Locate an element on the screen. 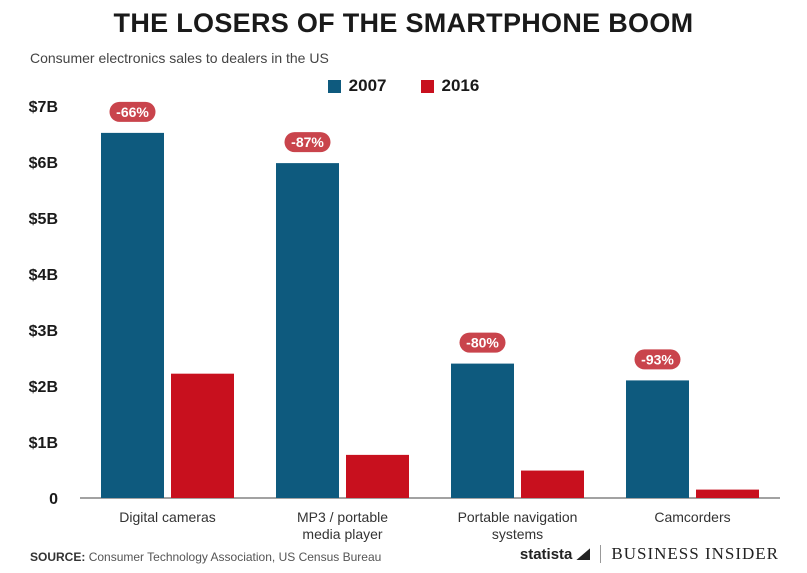  y-tick-label: $7B is located at coordinates (43, 107).